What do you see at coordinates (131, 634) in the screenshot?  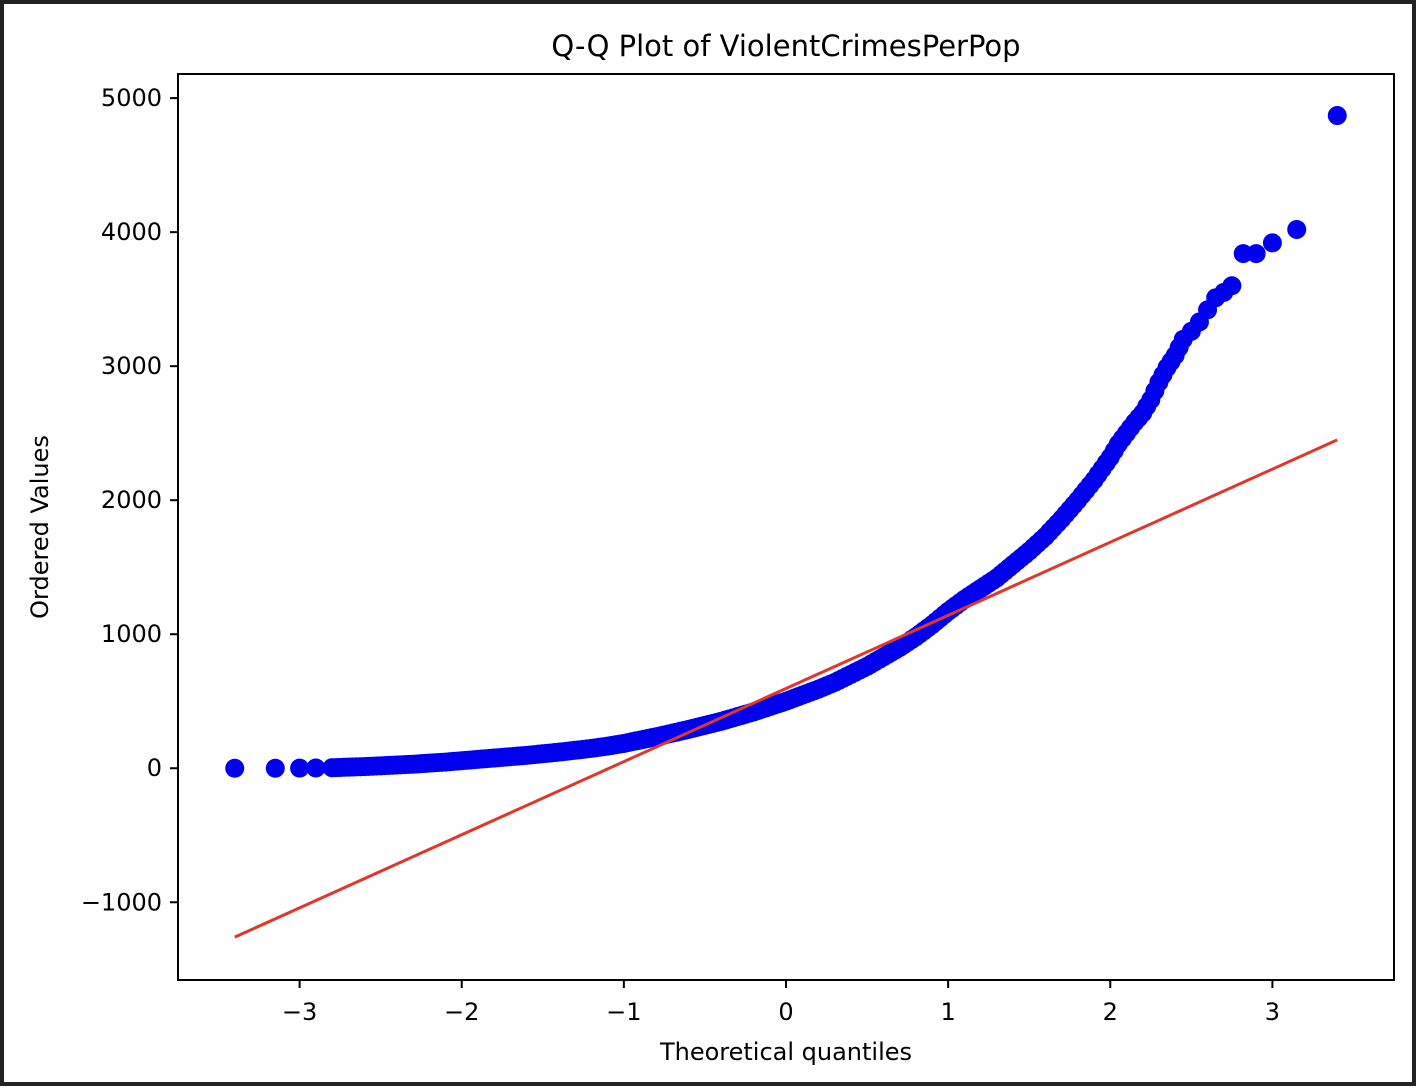 I see `y-tick-label: 1000` at bounding box center [131, 634].